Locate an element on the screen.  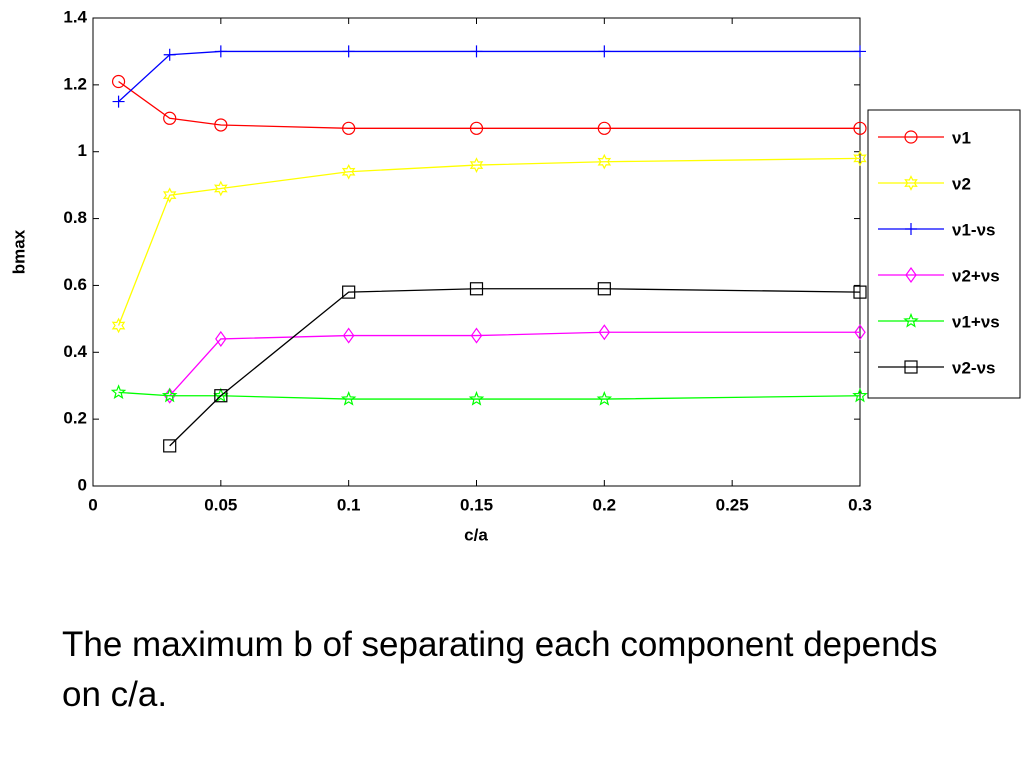
legend-label: ν2-νs is located at coordinates (973, 367).